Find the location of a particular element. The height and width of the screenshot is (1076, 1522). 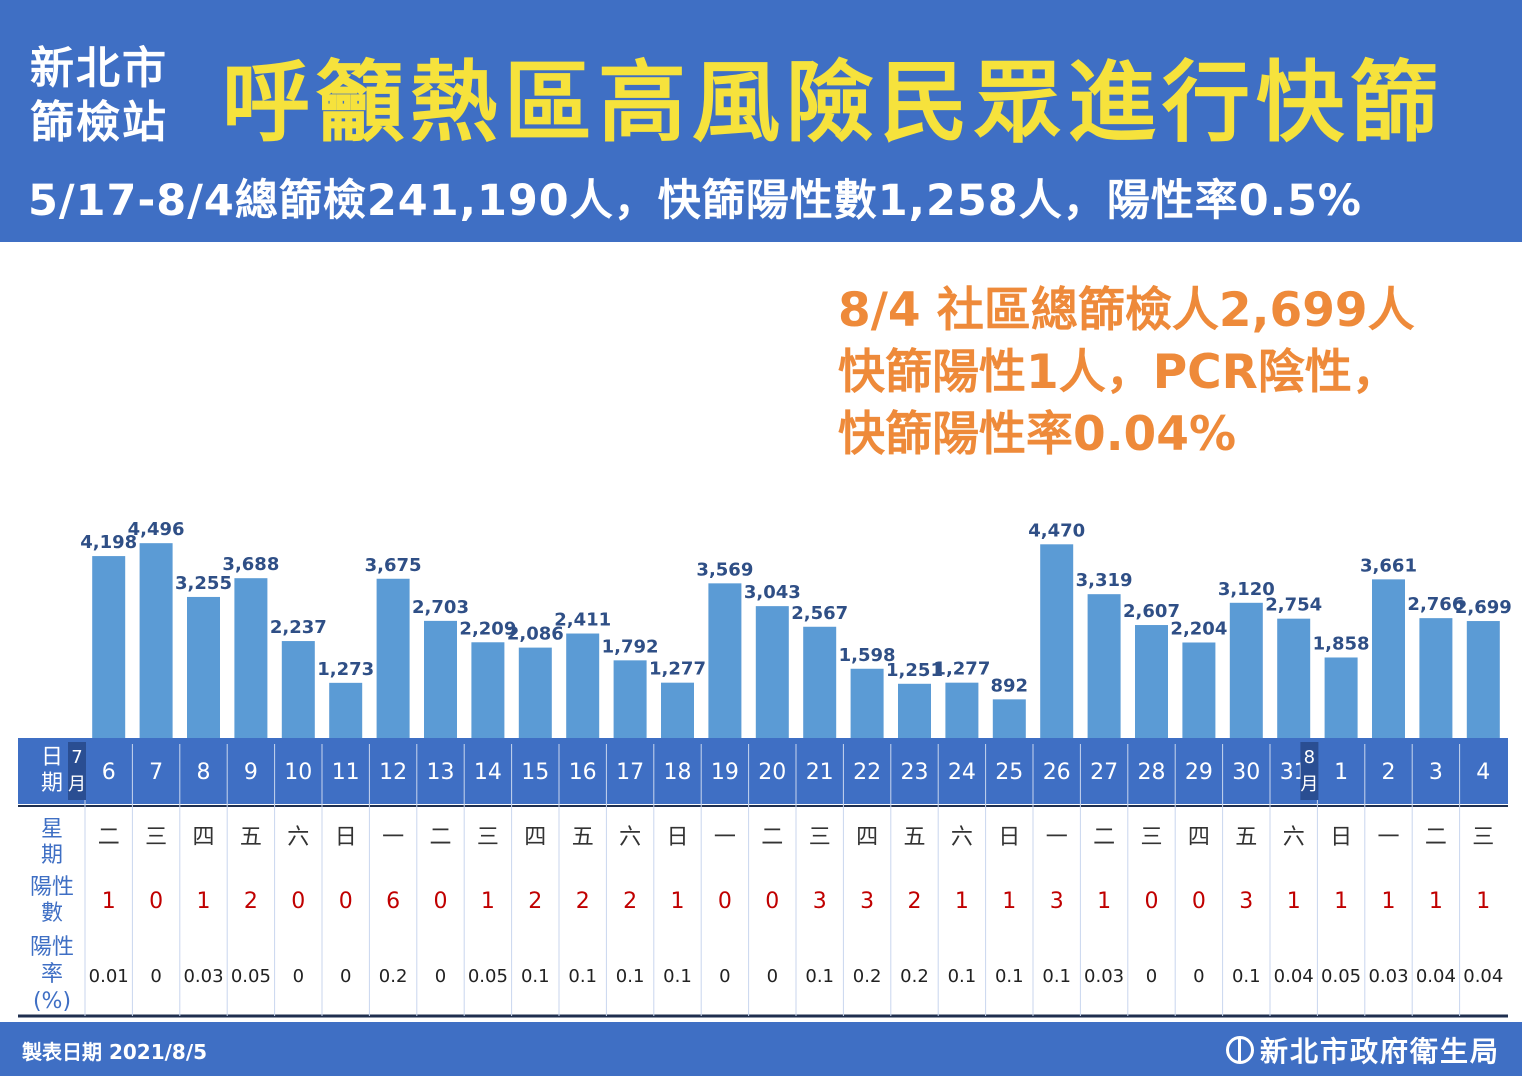

positive-rate: 0.01 is located at coordinates (109, 976).